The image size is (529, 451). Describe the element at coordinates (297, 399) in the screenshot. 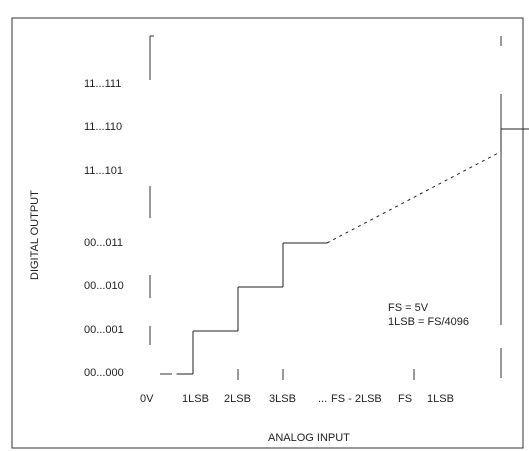

I see `x-axis-tick-labels: 0V 1LSB 2LSB 3LSB ... FS - 2LSB FS 1LSB` at that location.